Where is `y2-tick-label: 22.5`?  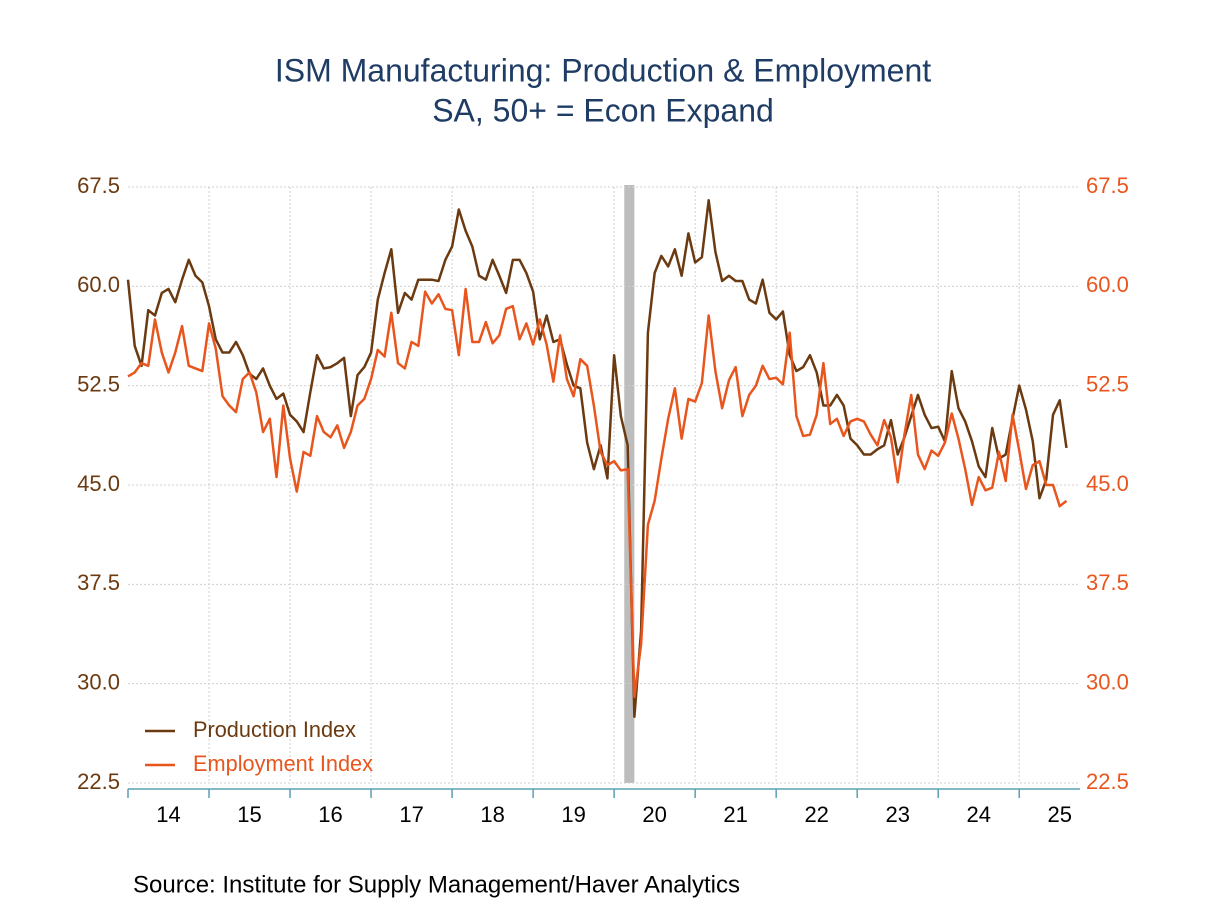
y2-tick-label: 22.5 is located at coordinates (1107, 781).